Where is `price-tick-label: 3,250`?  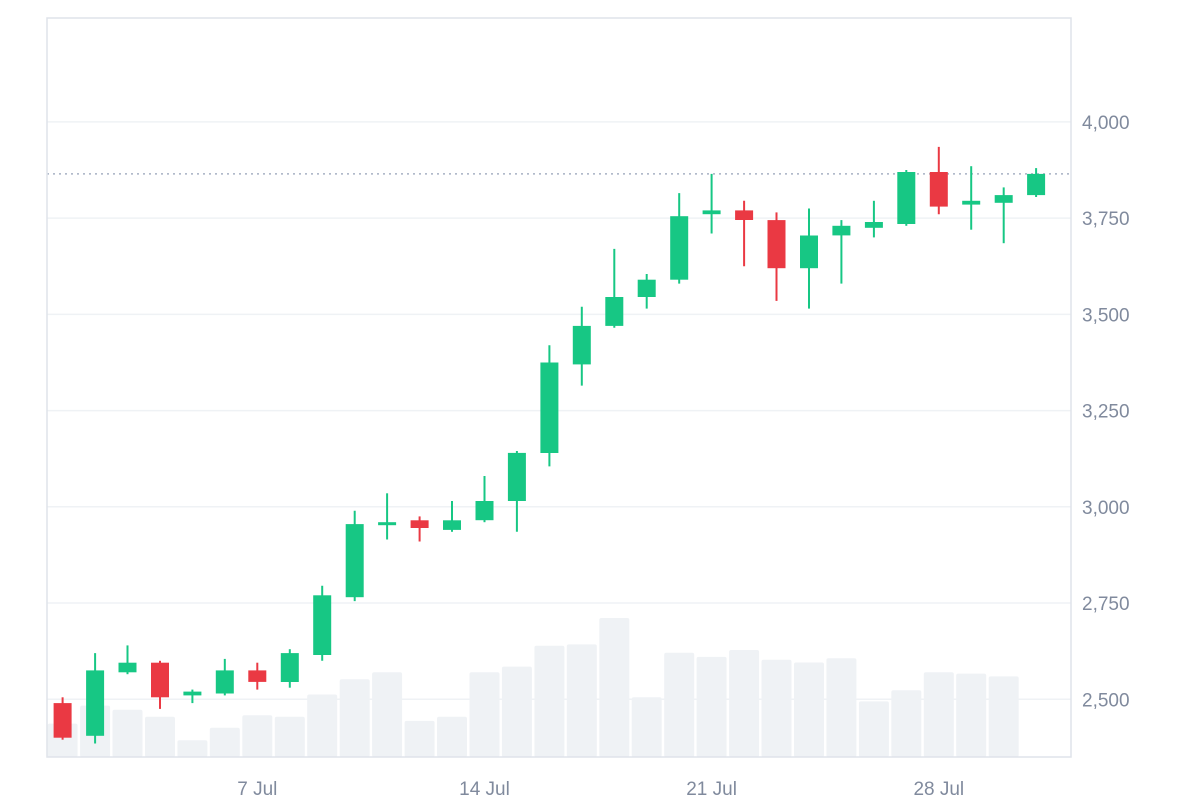
price-tick-label: 3,250 is located at coordinates (1106, 412).